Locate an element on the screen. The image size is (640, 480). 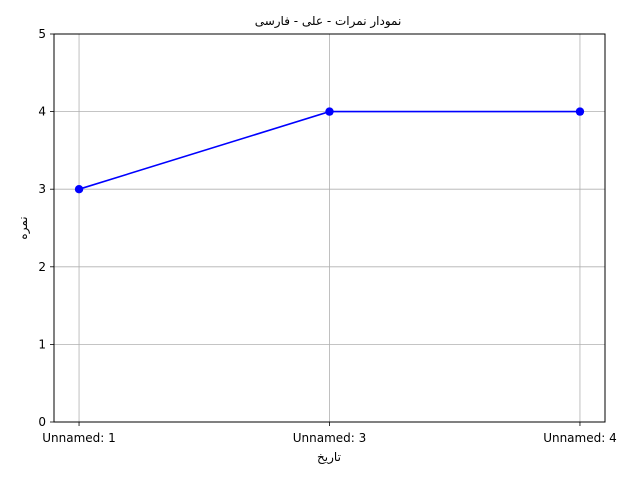
x-axis-ticks: Unnamed: 1 Unnamed: 3 Unnamed: 4 is located at coordinates (329, 433).